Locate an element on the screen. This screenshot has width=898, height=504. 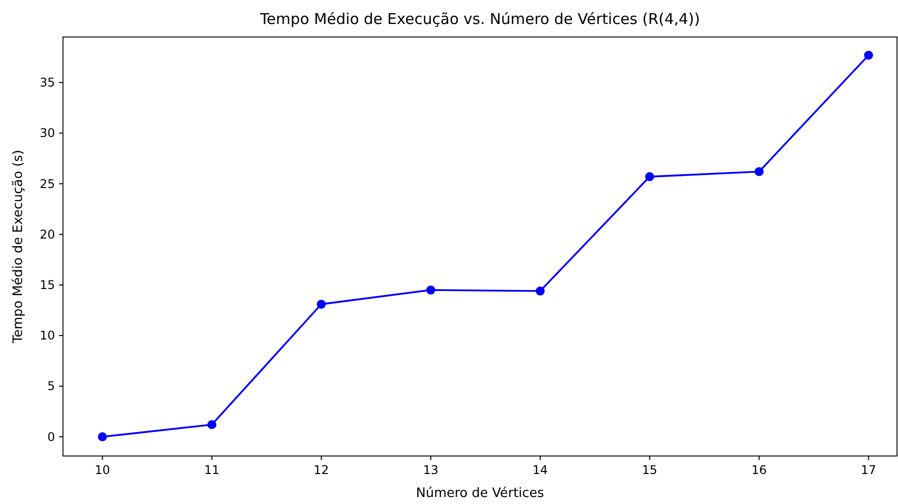
y-tick-label: 20 is located at coordinates (47, 234).